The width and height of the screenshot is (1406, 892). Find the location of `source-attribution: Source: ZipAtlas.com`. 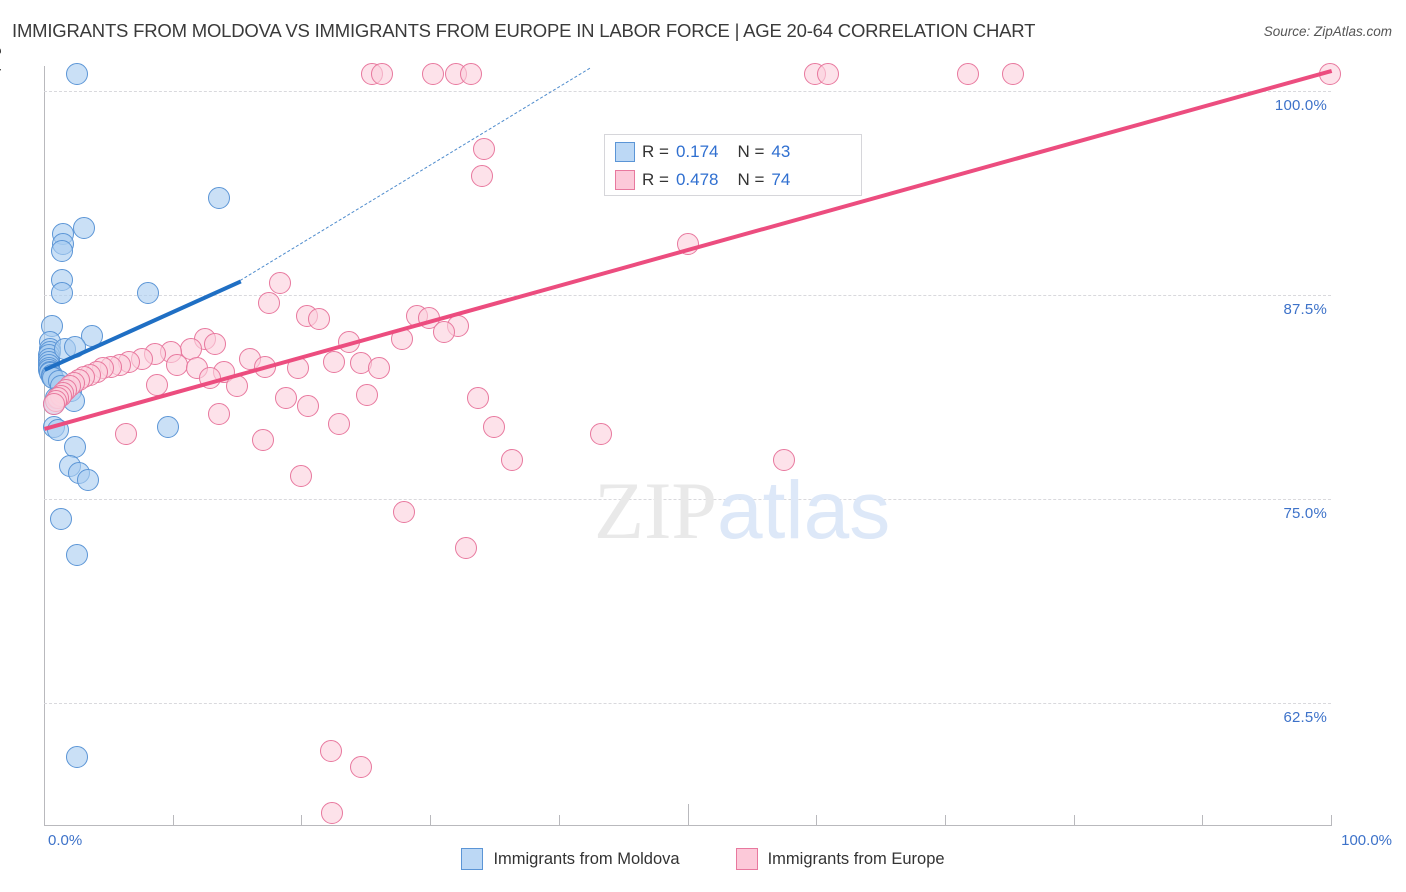

source-attribution: Source: ZipAtlas.com is located at coordinates (1327, 31).